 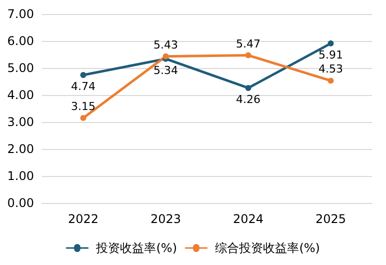 I want to click on legend-label: 投资收益率(%), so click(x=136, y=248).